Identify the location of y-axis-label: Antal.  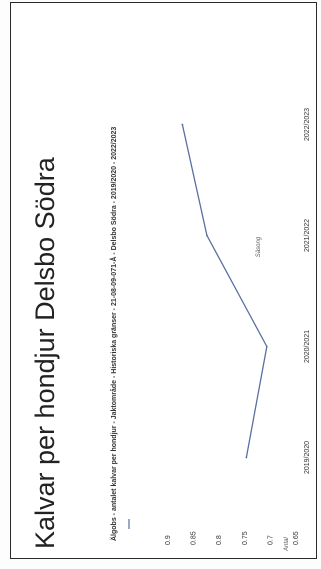
(287, 544).